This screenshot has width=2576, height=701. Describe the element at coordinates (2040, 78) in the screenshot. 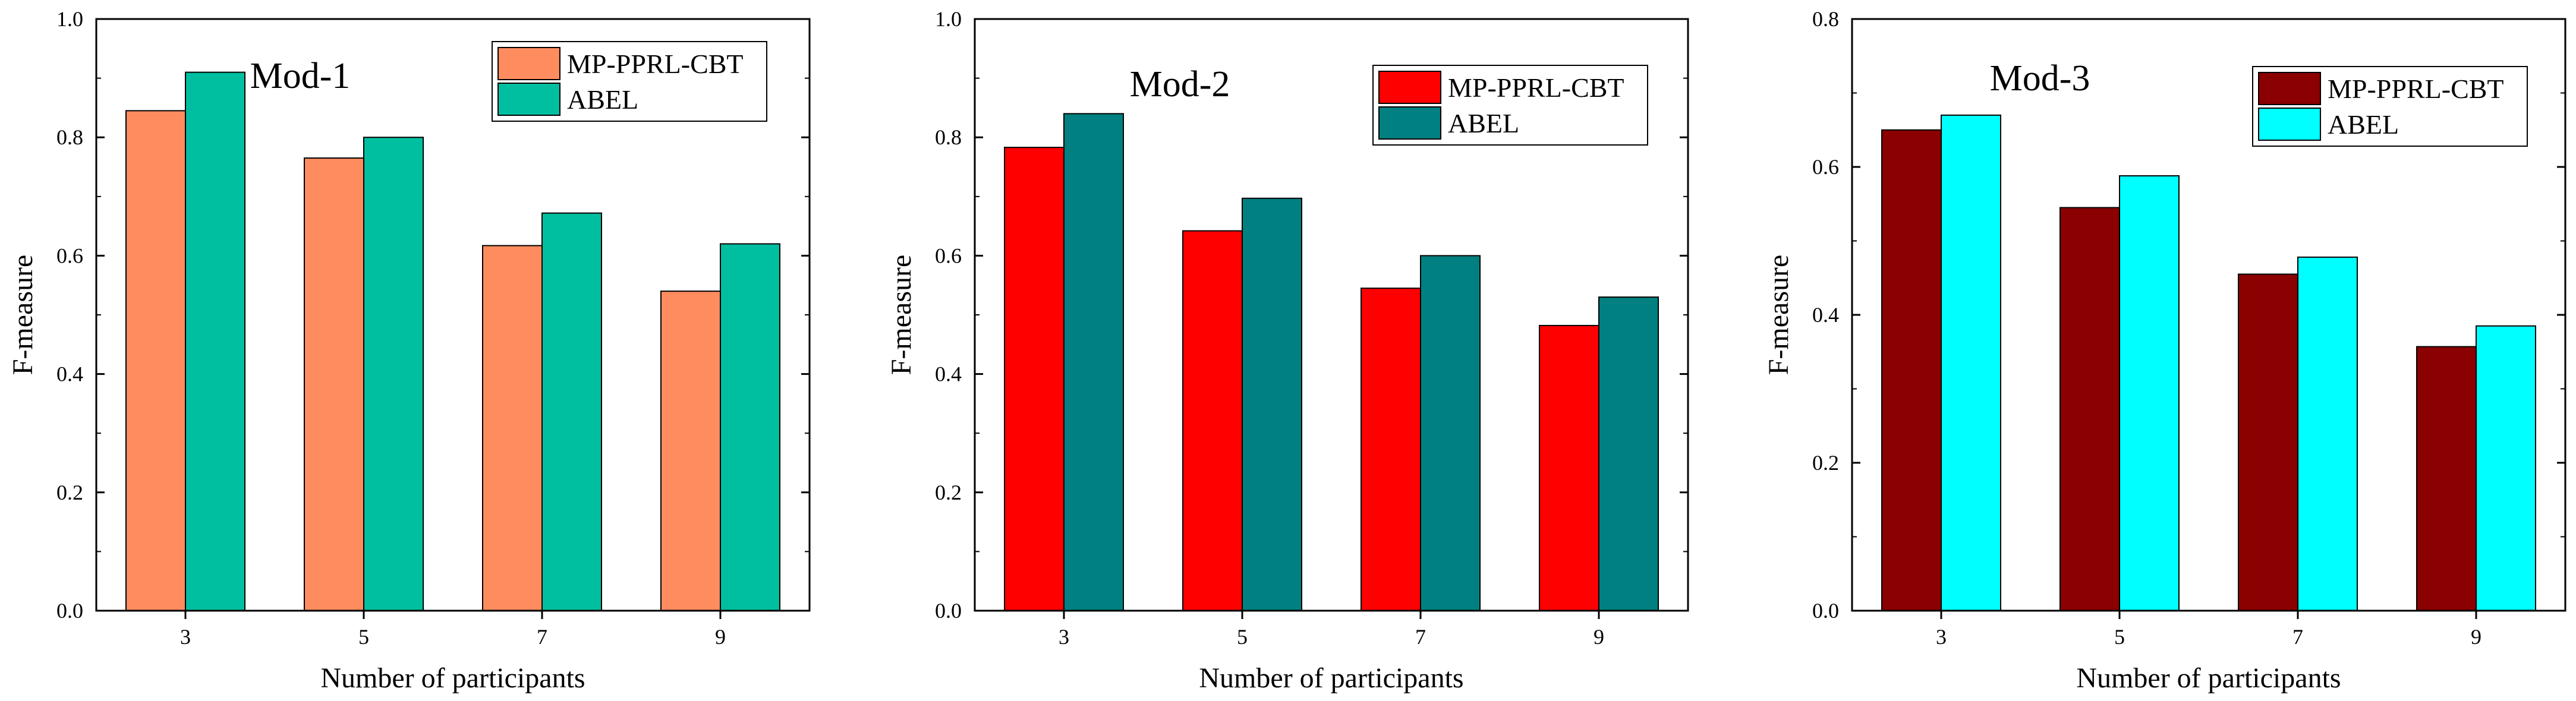

I see `panel-title: Mod-3` at that location.